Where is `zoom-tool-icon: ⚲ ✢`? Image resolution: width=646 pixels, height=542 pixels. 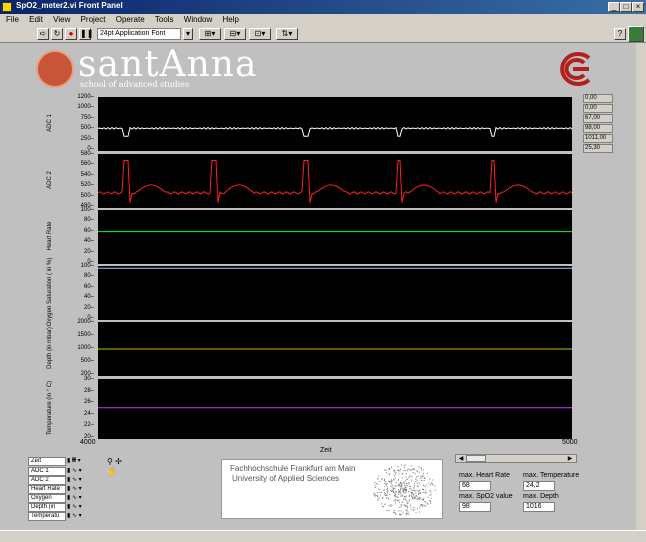 zoom-tool-icon: ⚲ ✢ is located at coordinates (114, 461).